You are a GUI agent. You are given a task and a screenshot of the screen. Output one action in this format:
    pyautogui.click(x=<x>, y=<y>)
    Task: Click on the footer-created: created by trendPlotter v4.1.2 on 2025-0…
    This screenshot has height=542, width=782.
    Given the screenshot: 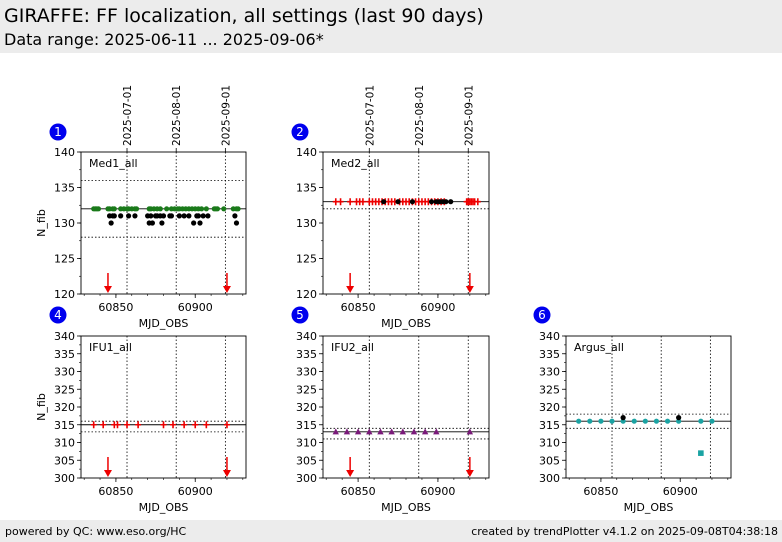 What is the action you would take?
    pyautogui.click(x=624, y=531)
    